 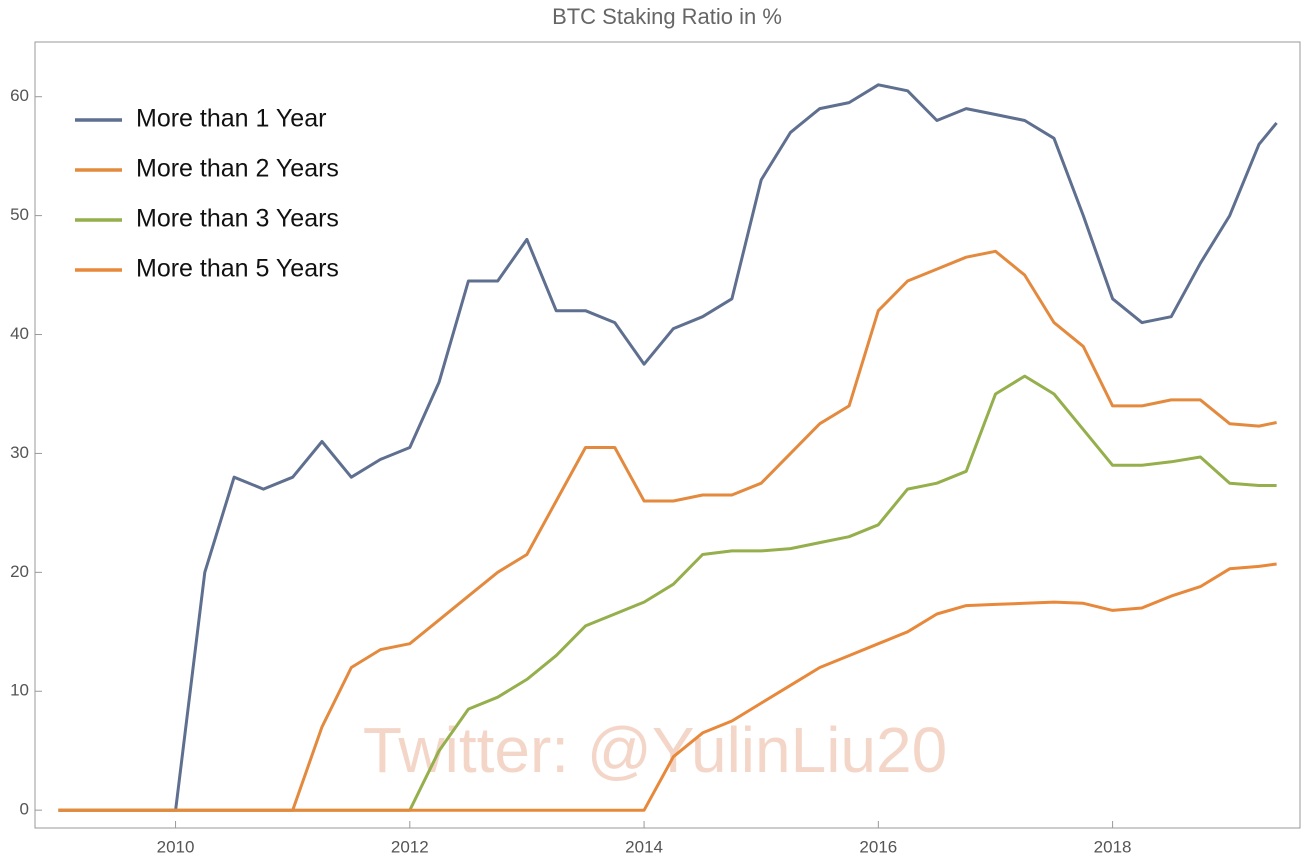 I want to click on x-tick-label: 2010, so click(x=176, y=846).